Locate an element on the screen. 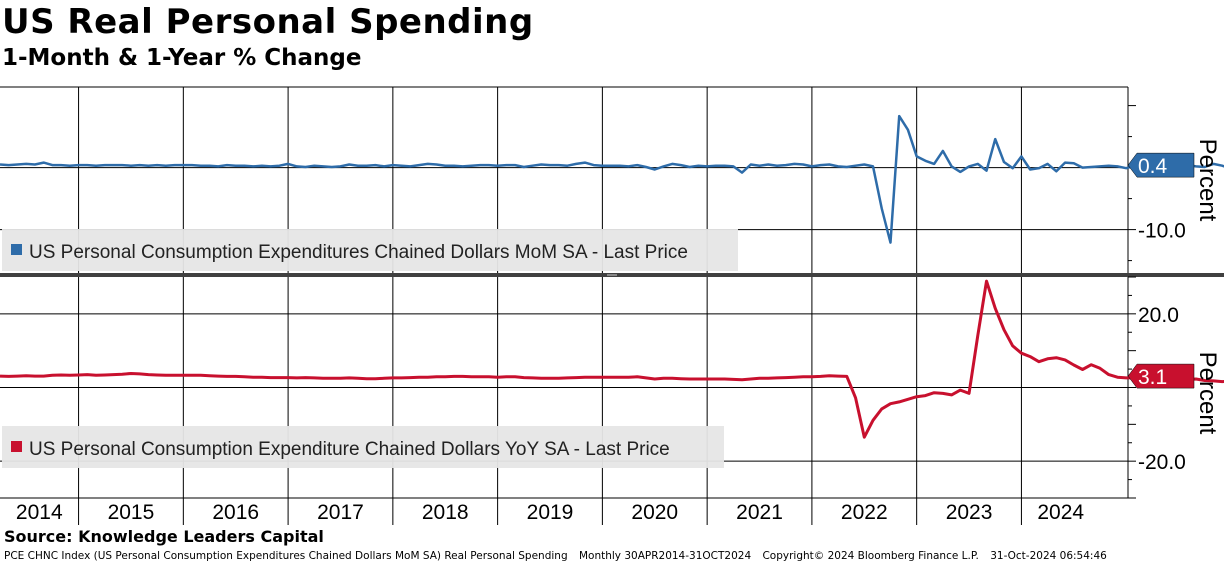 The image size is (1224, 566). source-note: Source: Knowledge Leaders Capital is located at coordinates (164, 536).